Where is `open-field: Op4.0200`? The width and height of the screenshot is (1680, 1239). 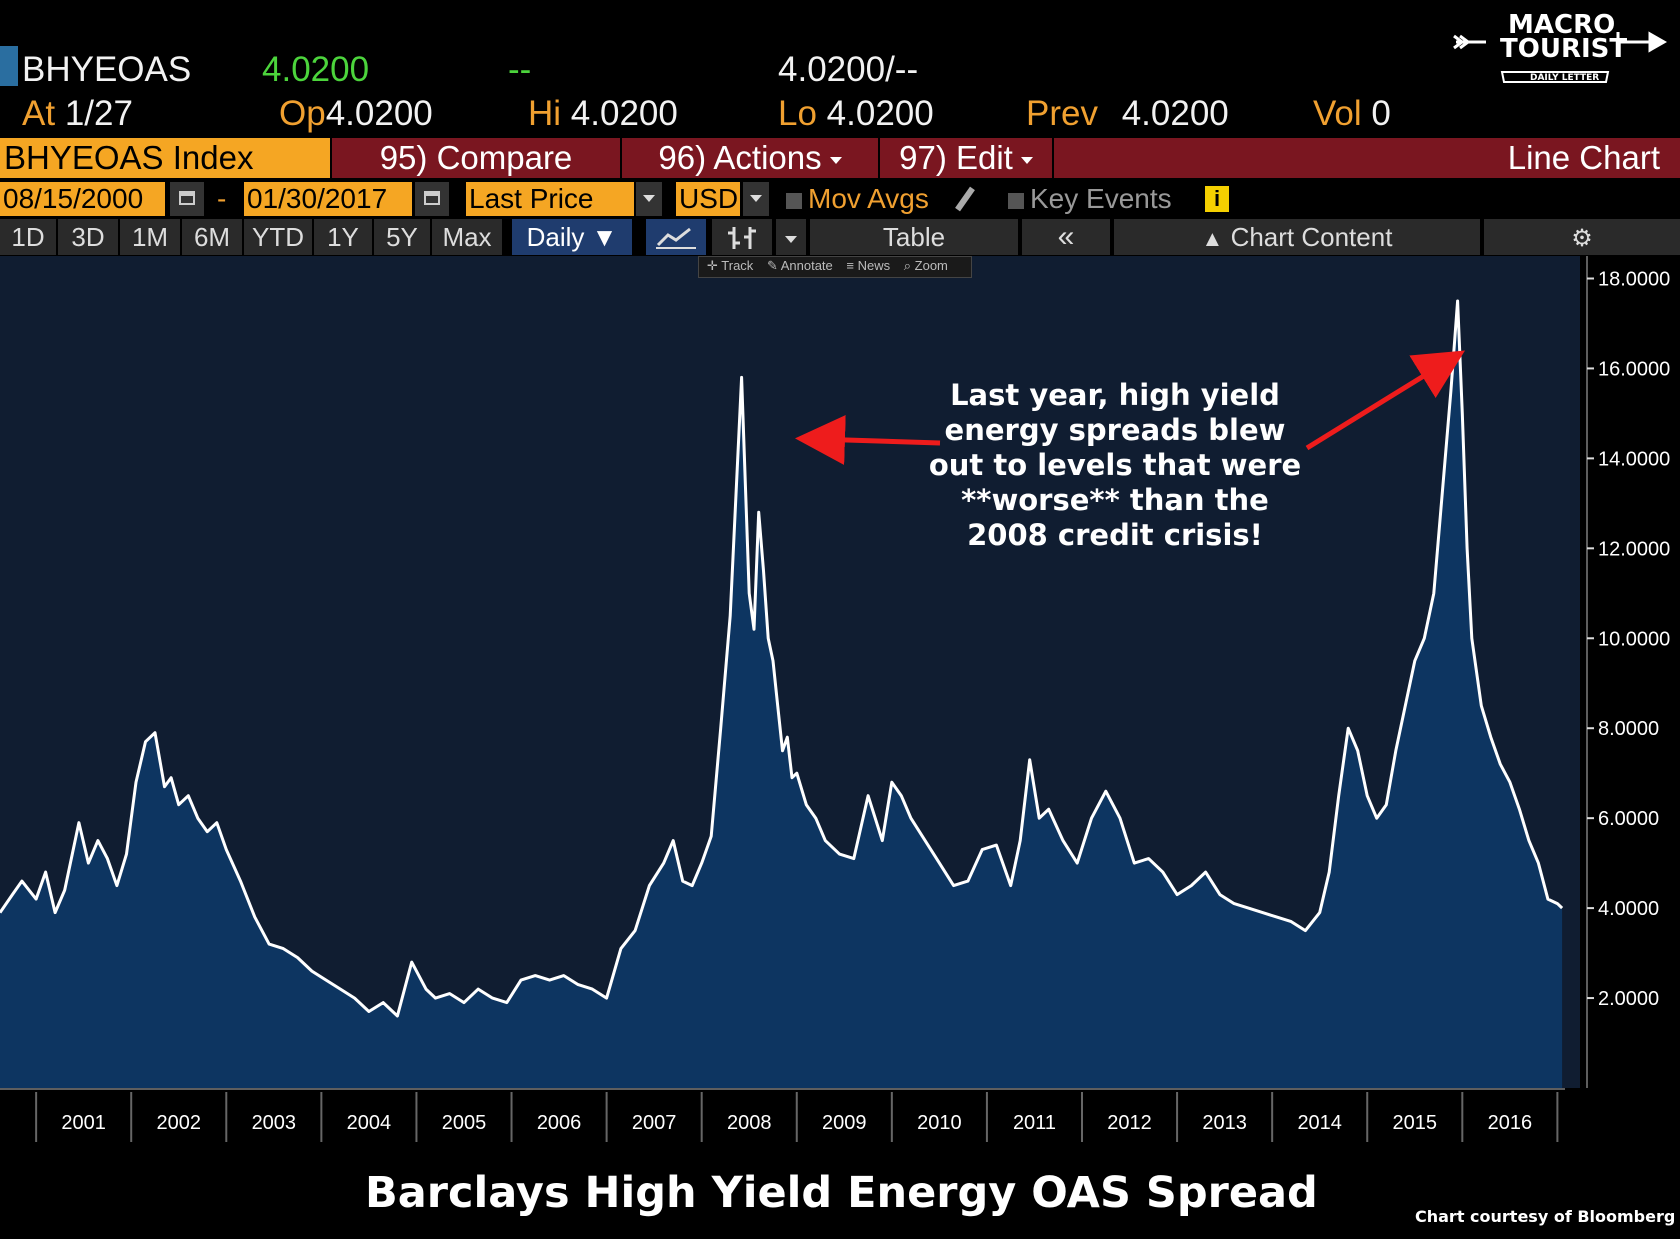
open-field: Op4.0200 is located at coordinates (356, 114).